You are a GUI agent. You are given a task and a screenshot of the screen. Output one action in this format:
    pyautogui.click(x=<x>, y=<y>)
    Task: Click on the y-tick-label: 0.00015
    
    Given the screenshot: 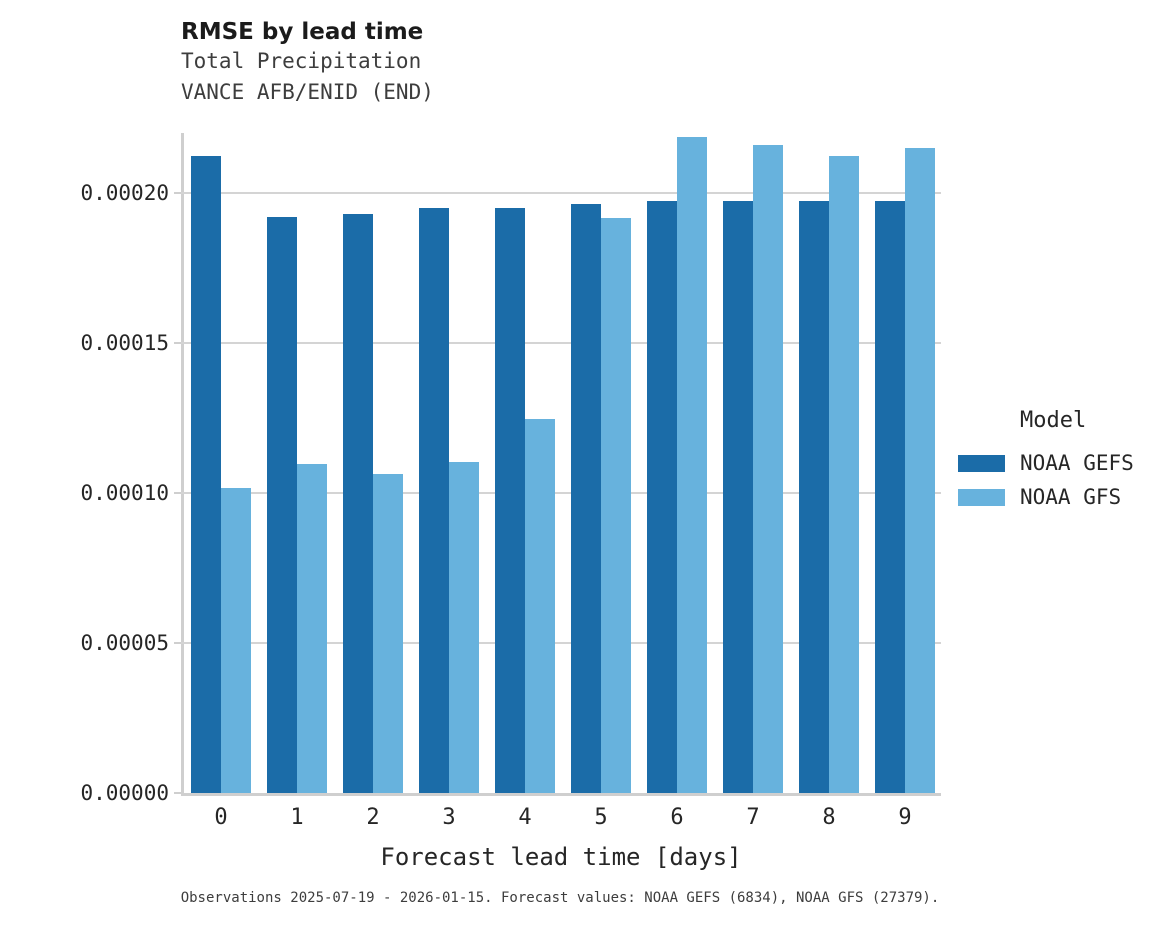 What is the action you would take?
    pyautogui.click(x=124, y=343)
    